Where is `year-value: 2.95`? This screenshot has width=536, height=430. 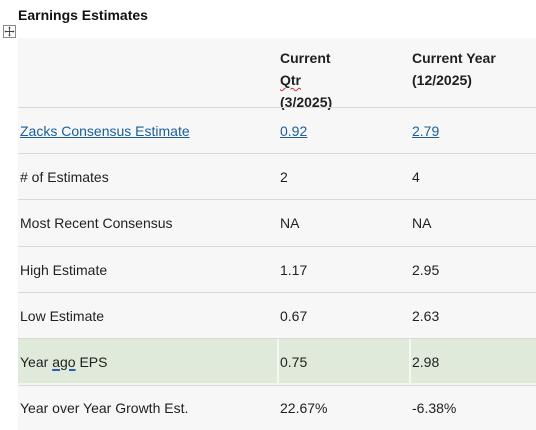 year-value: 2.95 is located at coordinates (426, 269).